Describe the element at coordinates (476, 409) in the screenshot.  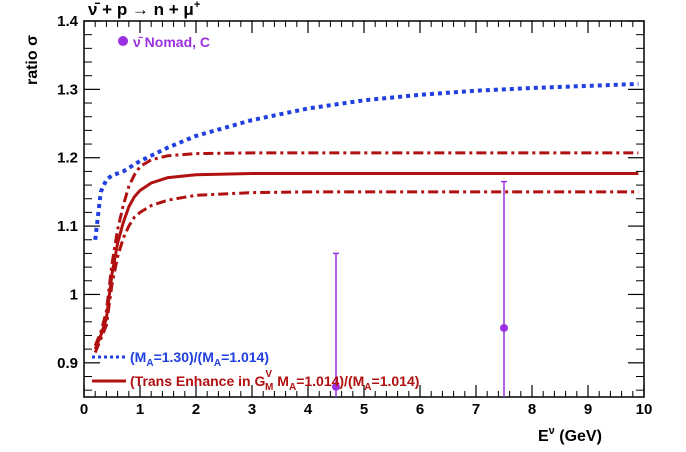
I see `x-tick-label: 7` at that location.